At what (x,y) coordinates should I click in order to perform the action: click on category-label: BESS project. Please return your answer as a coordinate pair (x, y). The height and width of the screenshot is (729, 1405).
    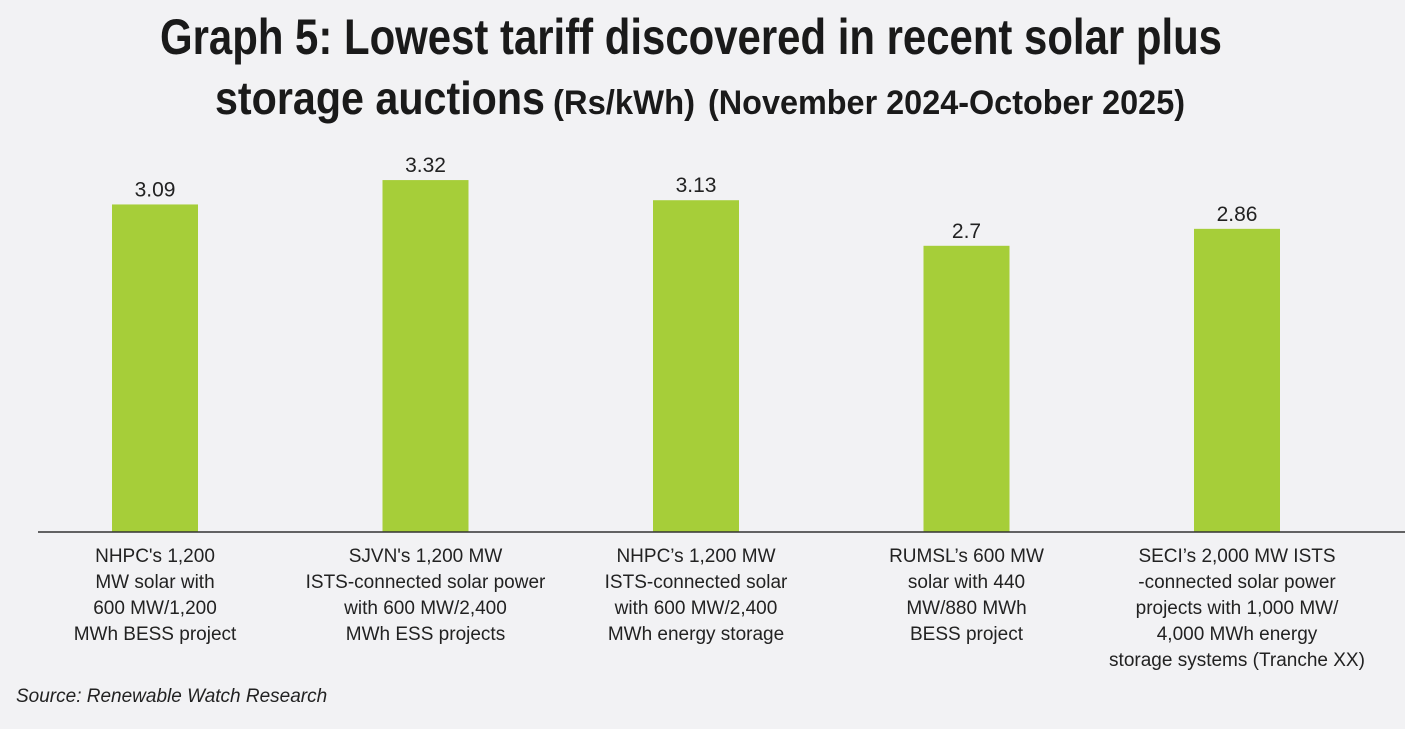
    Looking at the image, I should click on (967, 634).